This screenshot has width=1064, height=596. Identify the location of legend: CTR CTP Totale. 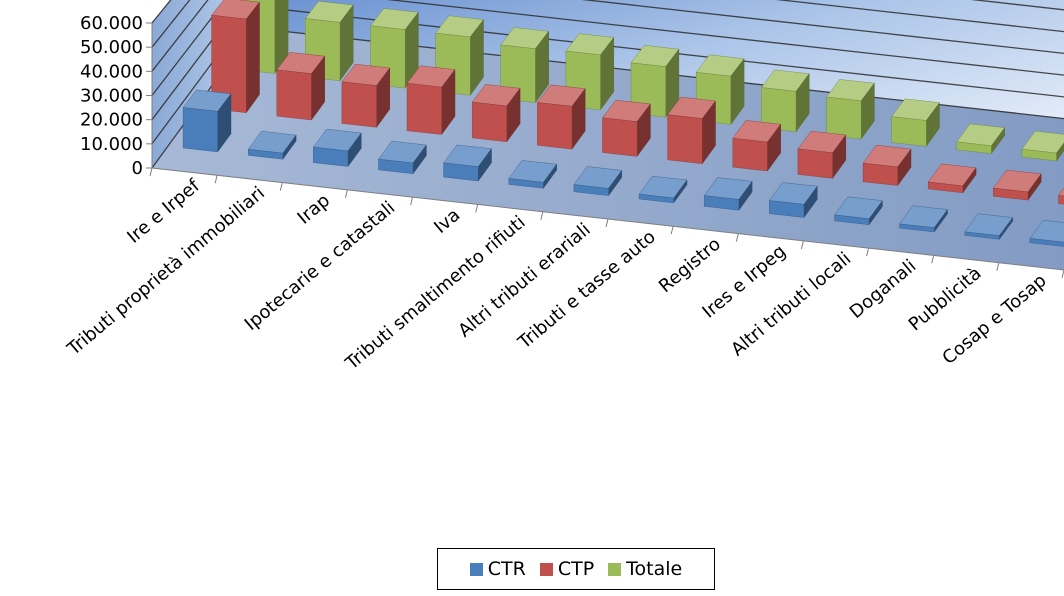
(576, 569).